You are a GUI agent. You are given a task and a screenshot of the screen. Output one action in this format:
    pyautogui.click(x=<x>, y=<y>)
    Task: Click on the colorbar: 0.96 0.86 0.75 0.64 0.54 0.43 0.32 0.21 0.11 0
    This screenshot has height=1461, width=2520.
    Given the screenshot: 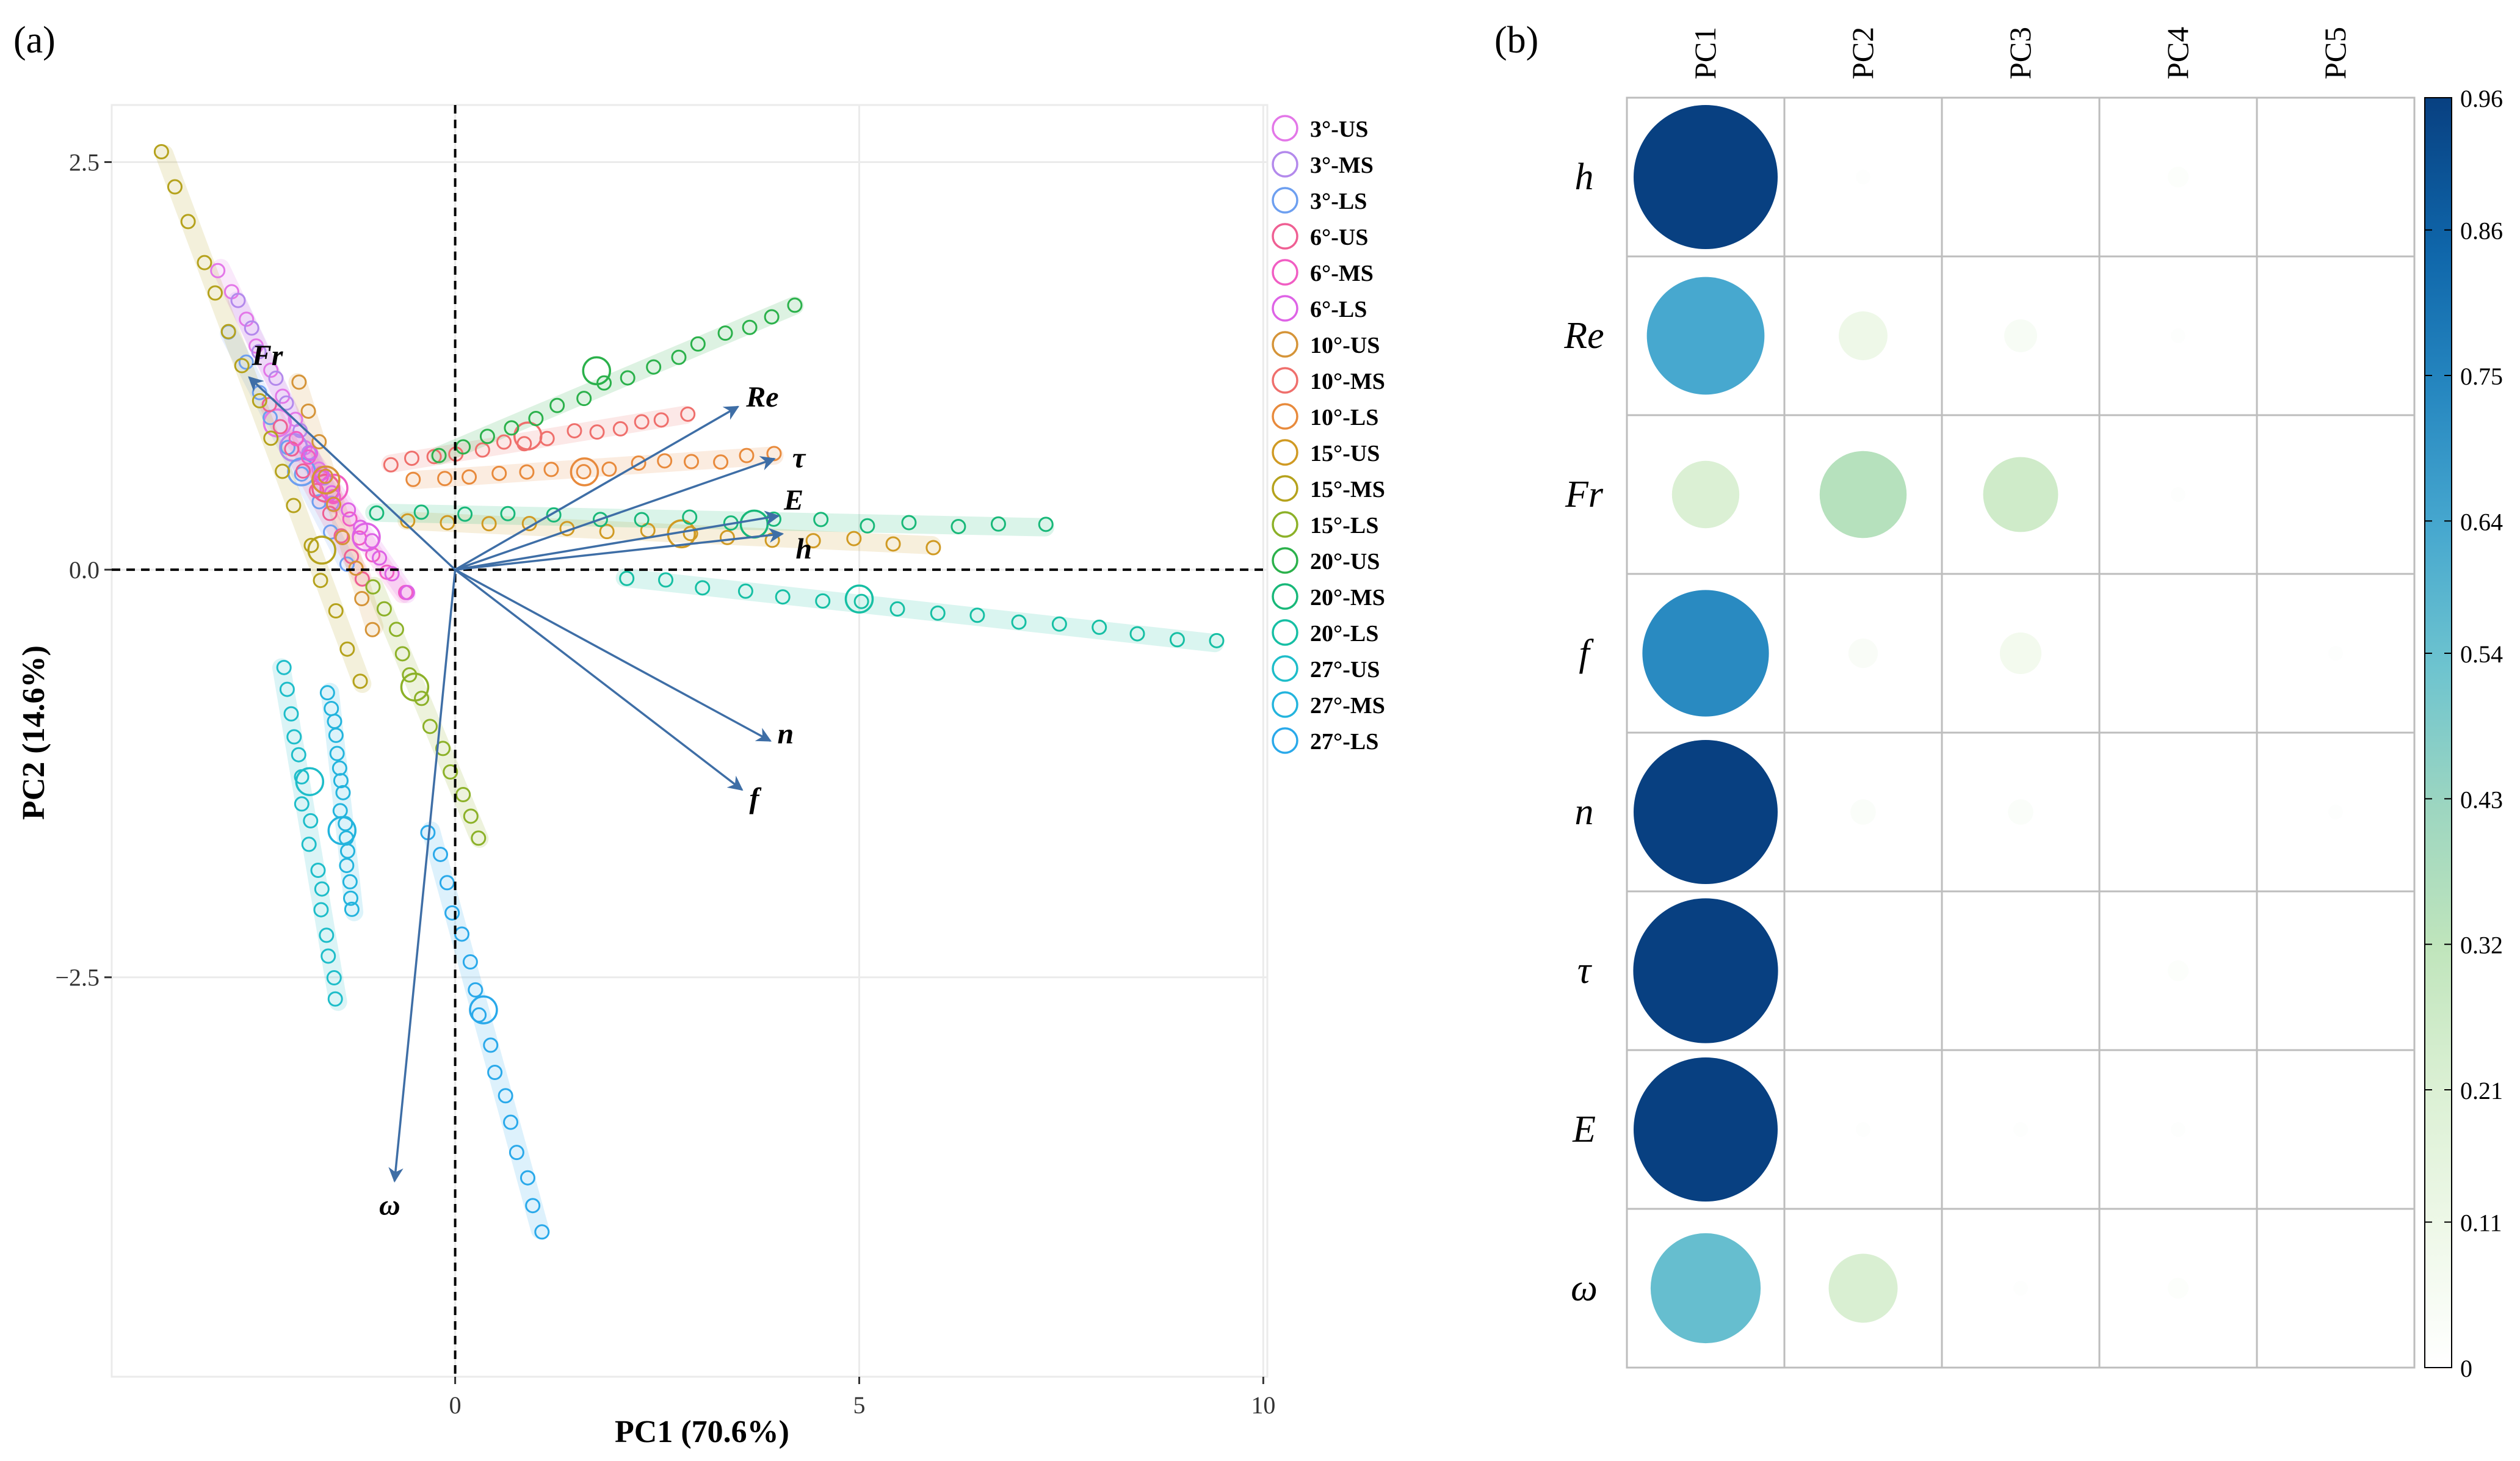 What is the action you would take?
    pyautogui.click(x=2463, y=733)
    